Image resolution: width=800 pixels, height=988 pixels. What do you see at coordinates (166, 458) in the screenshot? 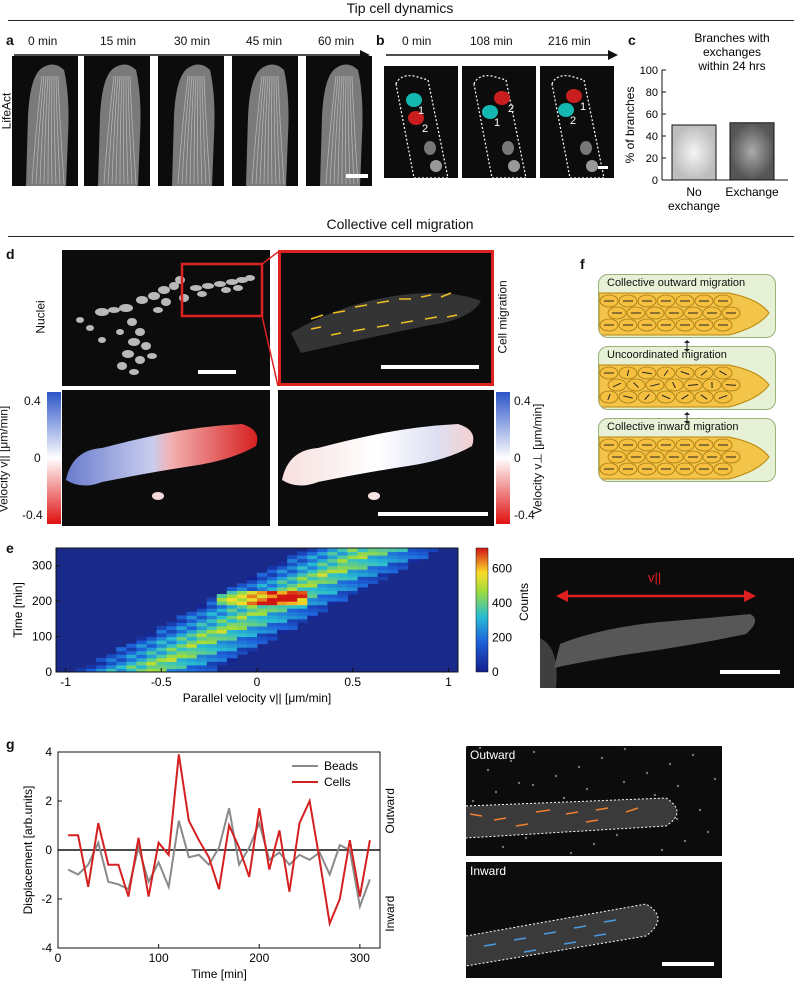
I see `velocity-parallel-map` at bounding box center [166, 458].